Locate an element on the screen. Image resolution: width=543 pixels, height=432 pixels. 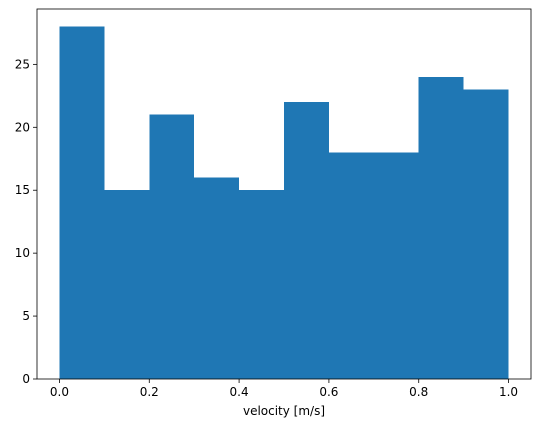
y-tick-label: 25 is located at coordinates (22, 64).